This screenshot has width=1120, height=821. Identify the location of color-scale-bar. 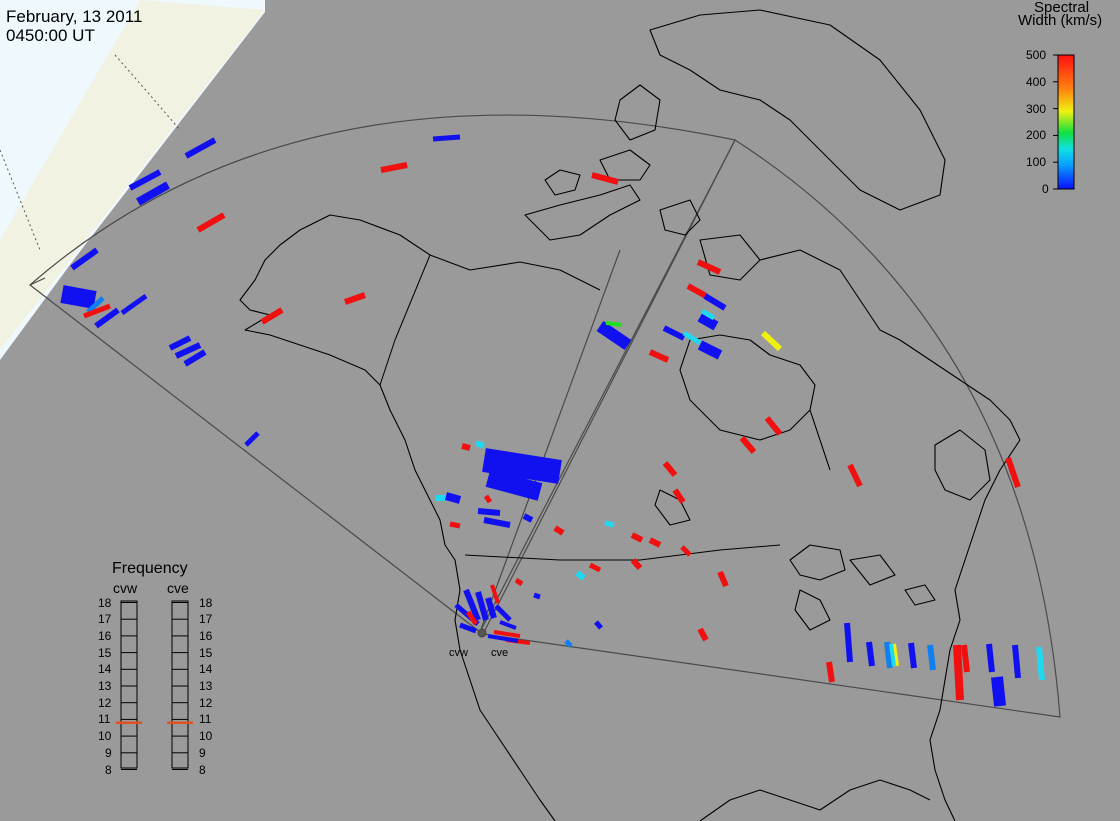
(1066, 122).